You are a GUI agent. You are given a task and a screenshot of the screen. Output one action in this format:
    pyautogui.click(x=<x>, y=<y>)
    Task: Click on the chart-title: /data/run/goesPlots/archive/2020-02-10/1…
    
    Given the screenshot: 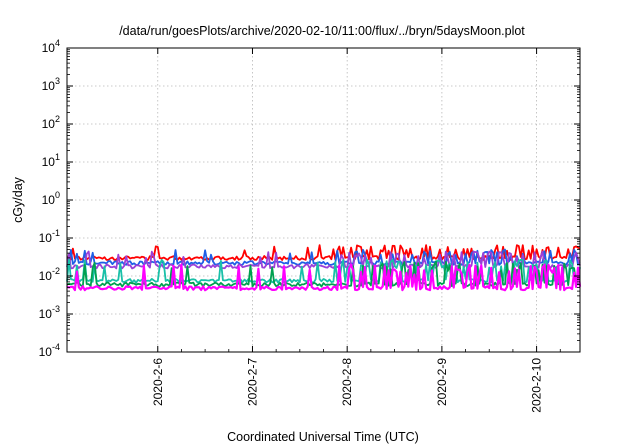 What is the action you would take?
    pyautogui.click(x=322, y=31)
    